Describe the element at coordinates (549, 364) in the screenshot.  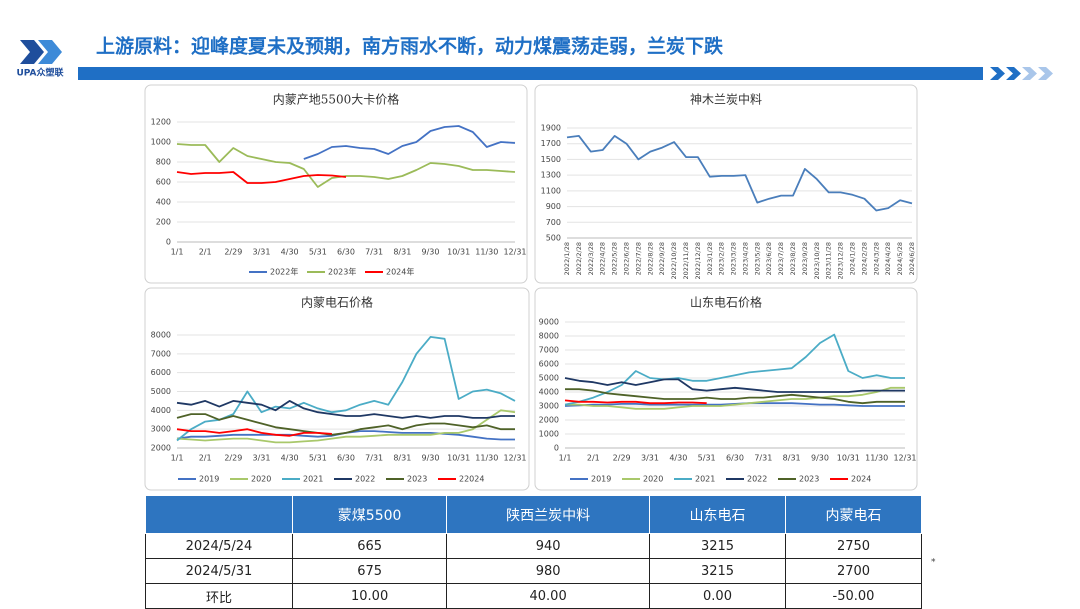
I see `y-tick-label: 6000` at that location.